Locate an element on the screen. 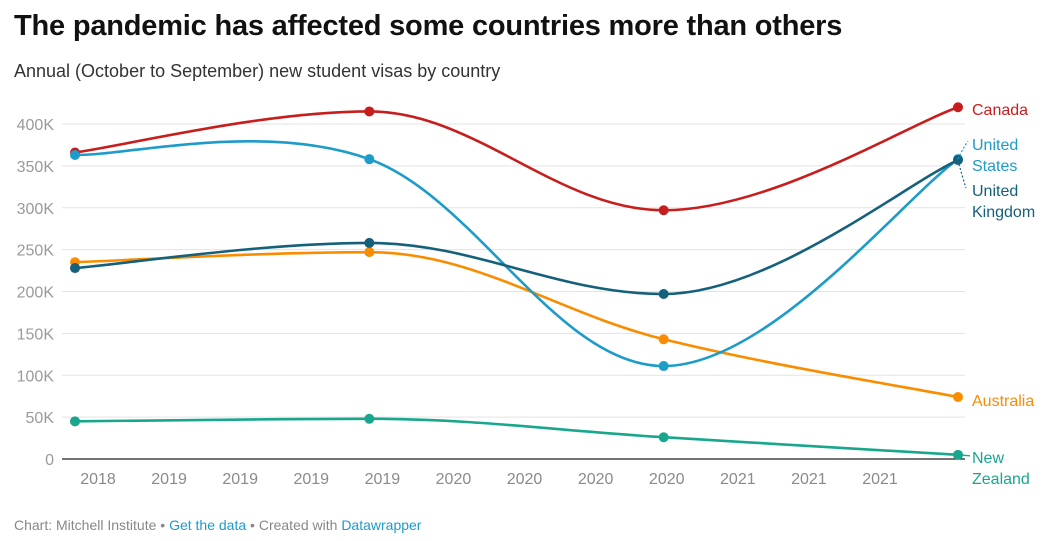  connector-new-zealand is located at coordinates (964, 455).